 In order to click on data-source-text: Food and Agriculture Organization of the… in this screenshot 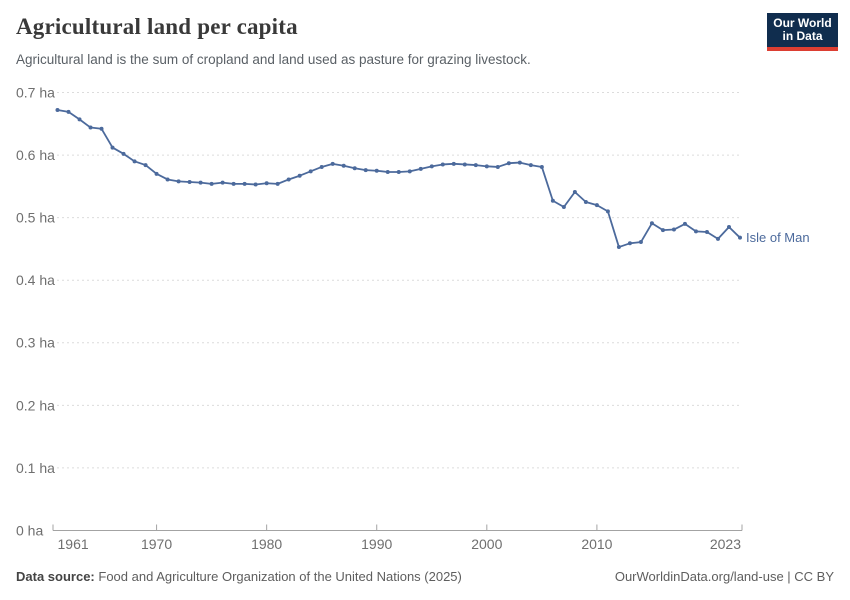, I will do `click(280, 576)`.